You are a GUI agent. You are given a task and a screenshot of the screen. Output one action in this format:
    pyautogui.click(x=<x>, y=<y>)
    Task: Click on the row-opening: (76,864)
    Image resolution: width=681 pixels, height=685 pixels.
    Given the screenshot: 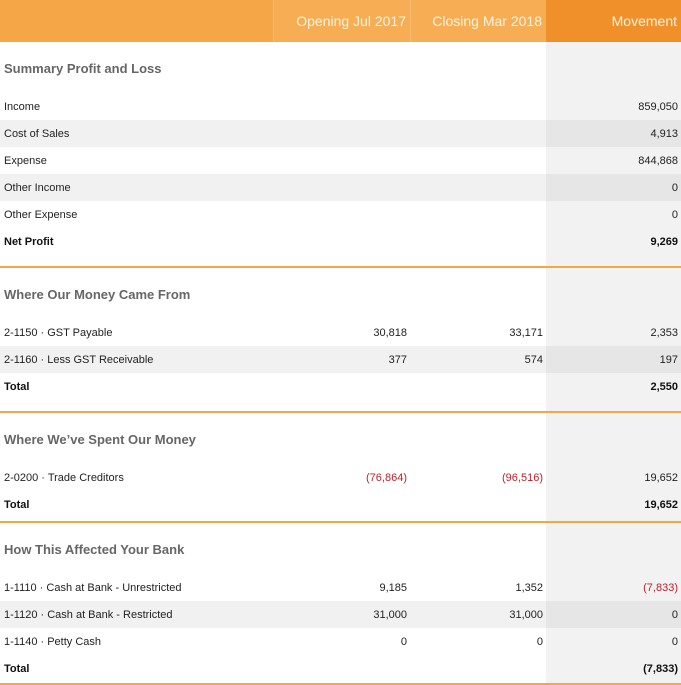 What is the action you would take?
    pyautogui.click(x=386, y=477)
    